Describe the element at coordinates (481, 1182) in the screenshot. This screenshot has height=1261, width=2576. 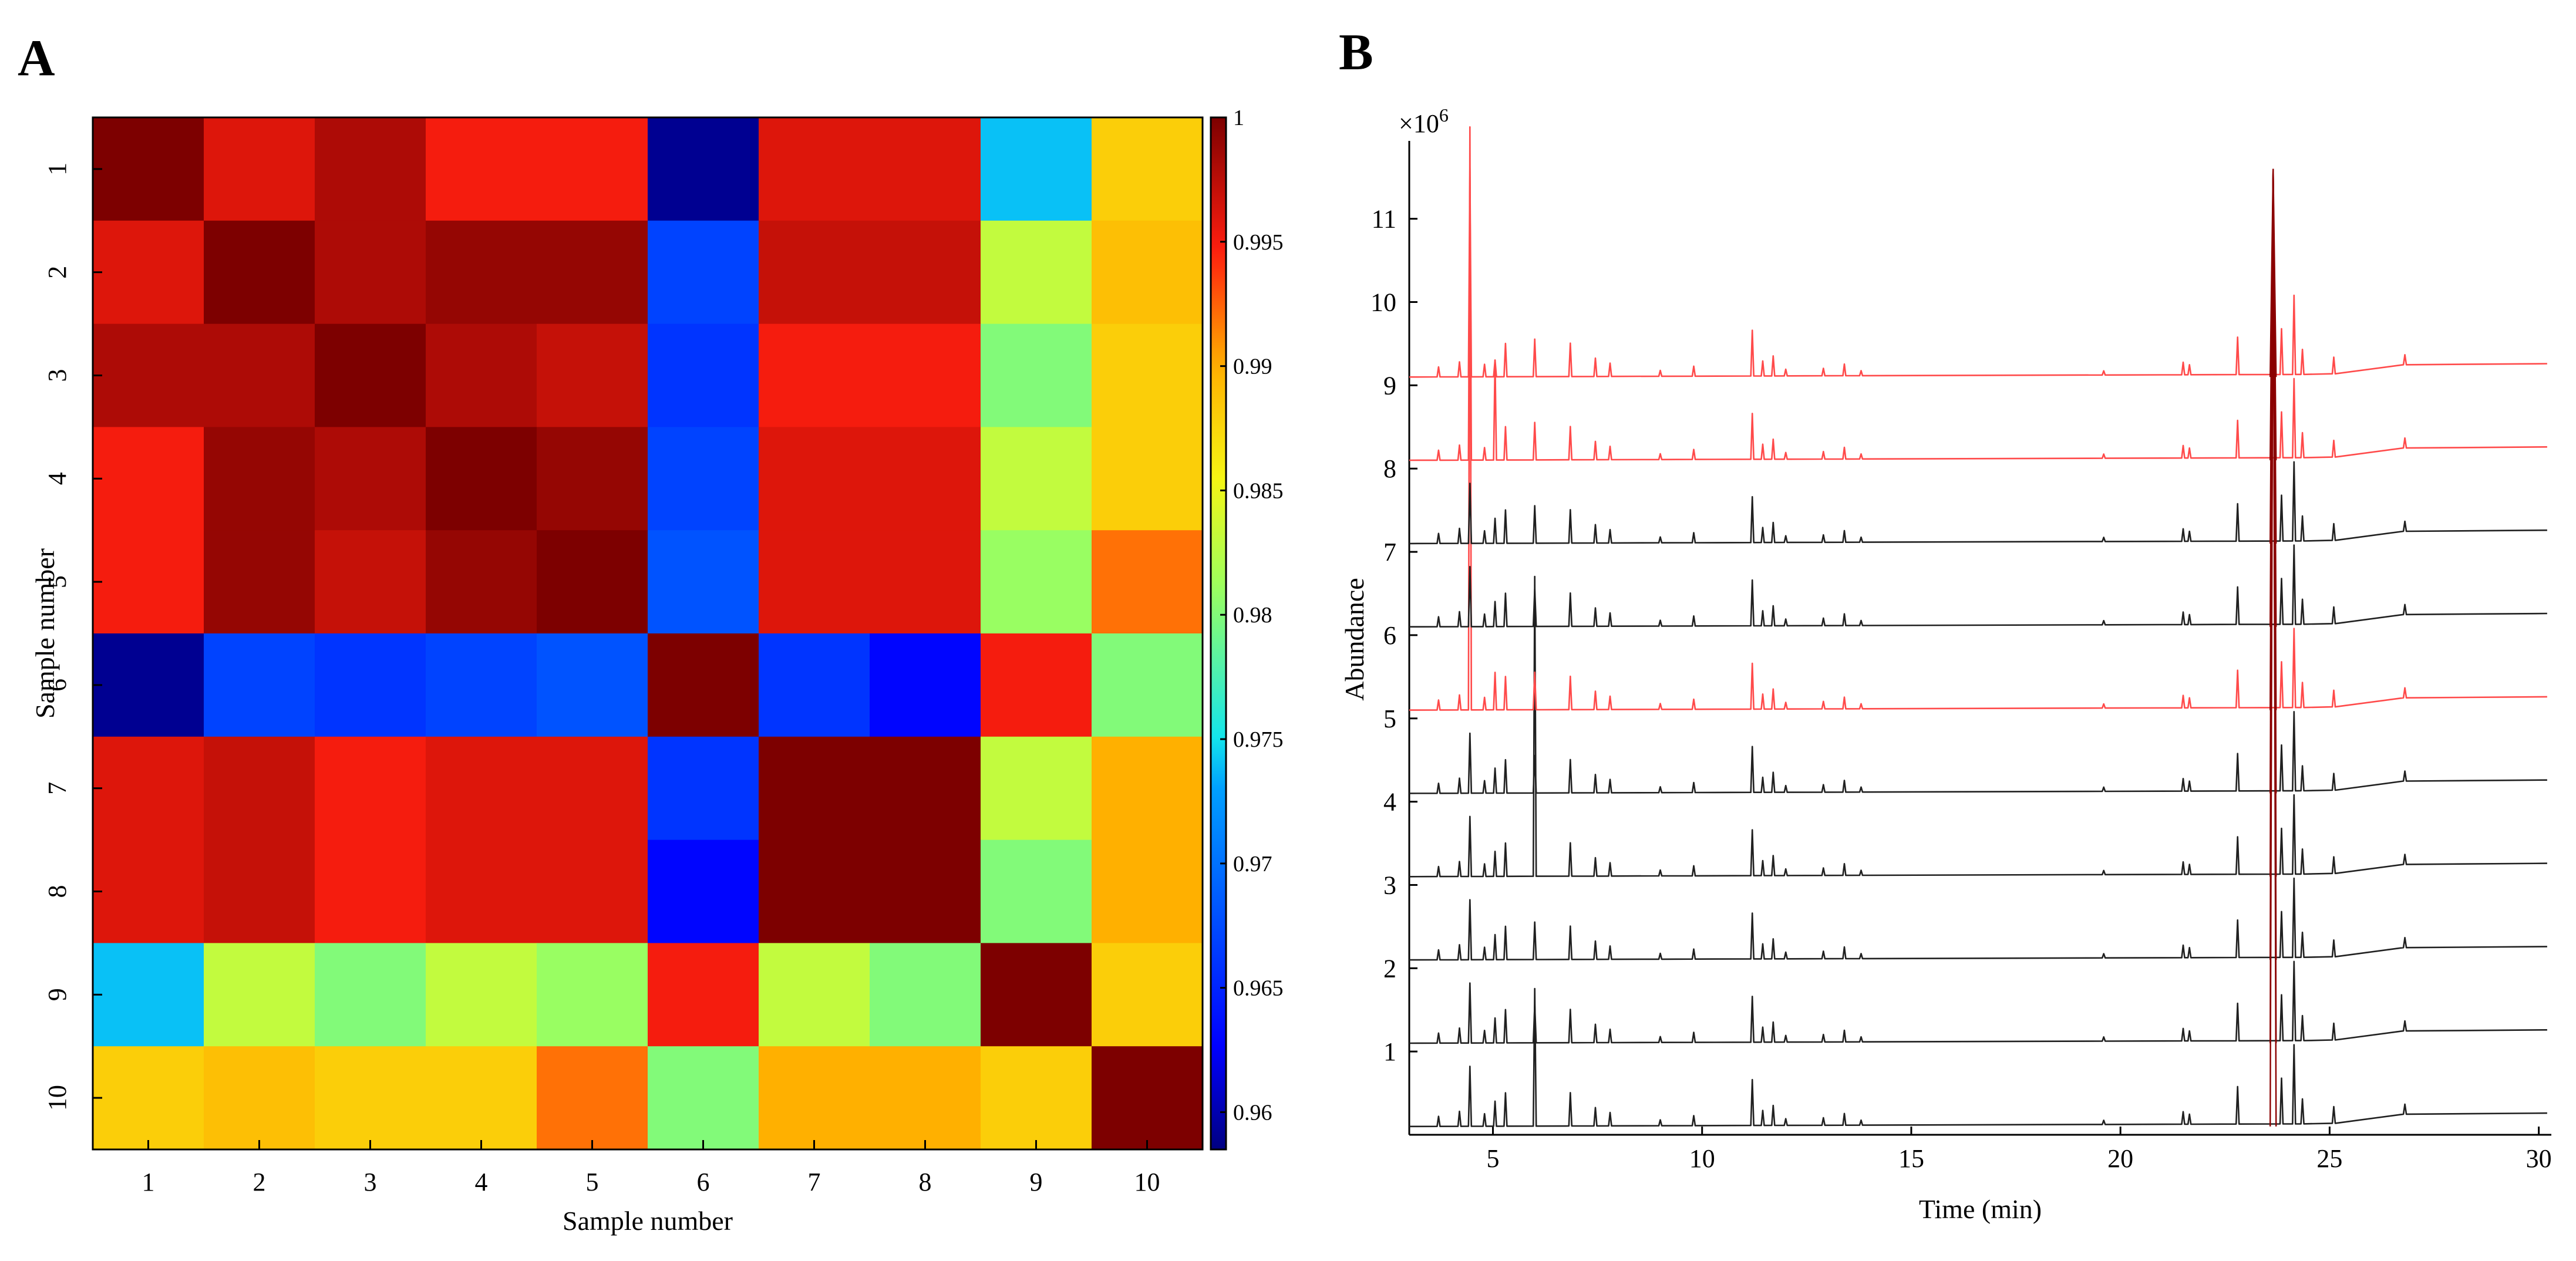
I see `heatmap-x-tick-label: 4` at that location.